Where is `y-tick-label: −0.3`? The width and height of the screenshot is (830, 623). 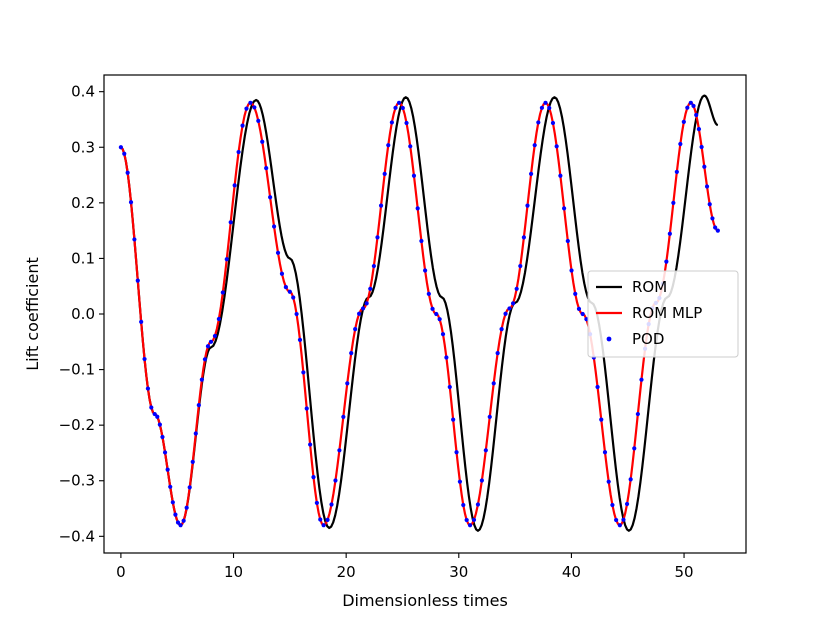
y-tick-label: −0.3 is located at coordinates (77, 481).